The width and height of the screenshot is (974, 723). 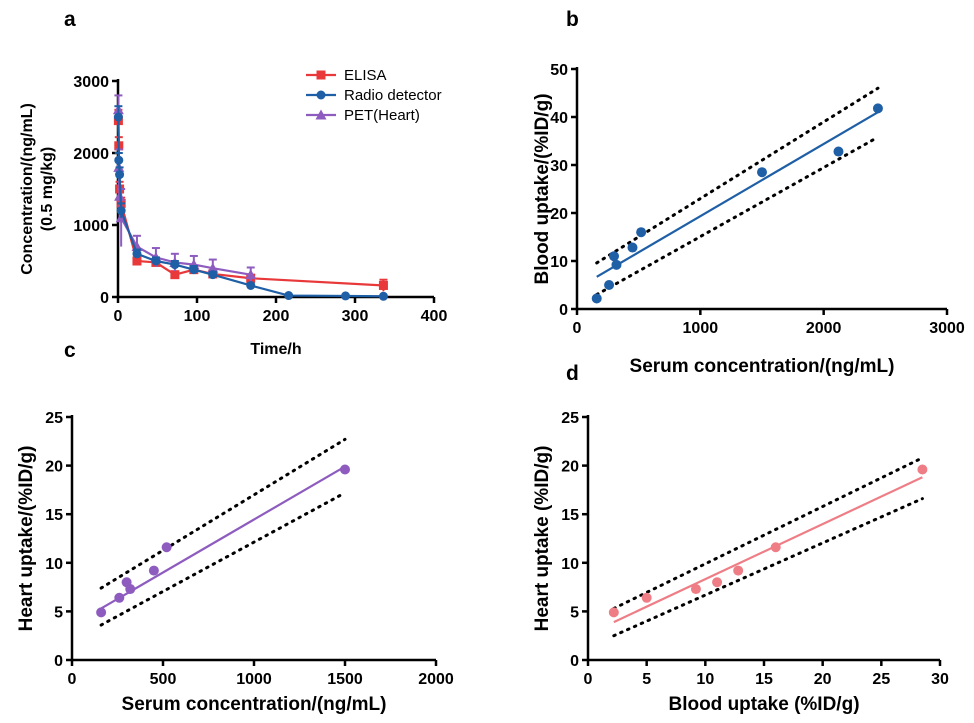 What do you see at coordinates (382, 115) in the screenshot?
I see `legend-label-pet-heart: PET(Heart)` at bounding box center [382, 115].